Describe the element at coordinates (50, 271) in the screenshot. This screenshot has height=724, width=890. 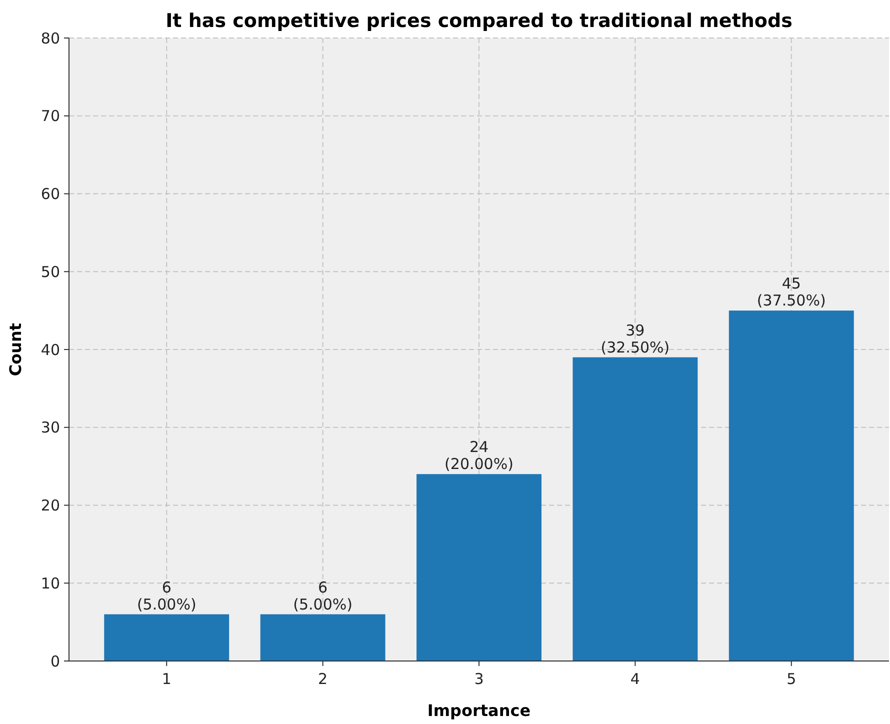
I see `y-tick-label: 50` at that location.